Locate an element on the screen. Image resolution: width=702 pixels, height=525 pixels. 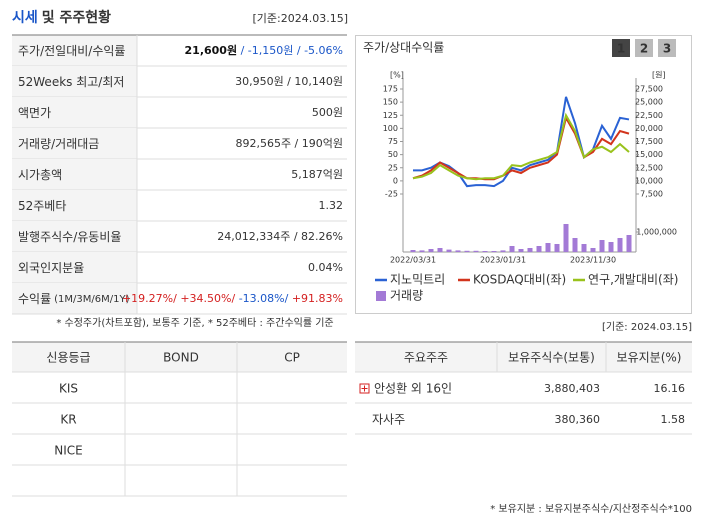
row-value: 5,187억원 is located at coordinates (317, 174).